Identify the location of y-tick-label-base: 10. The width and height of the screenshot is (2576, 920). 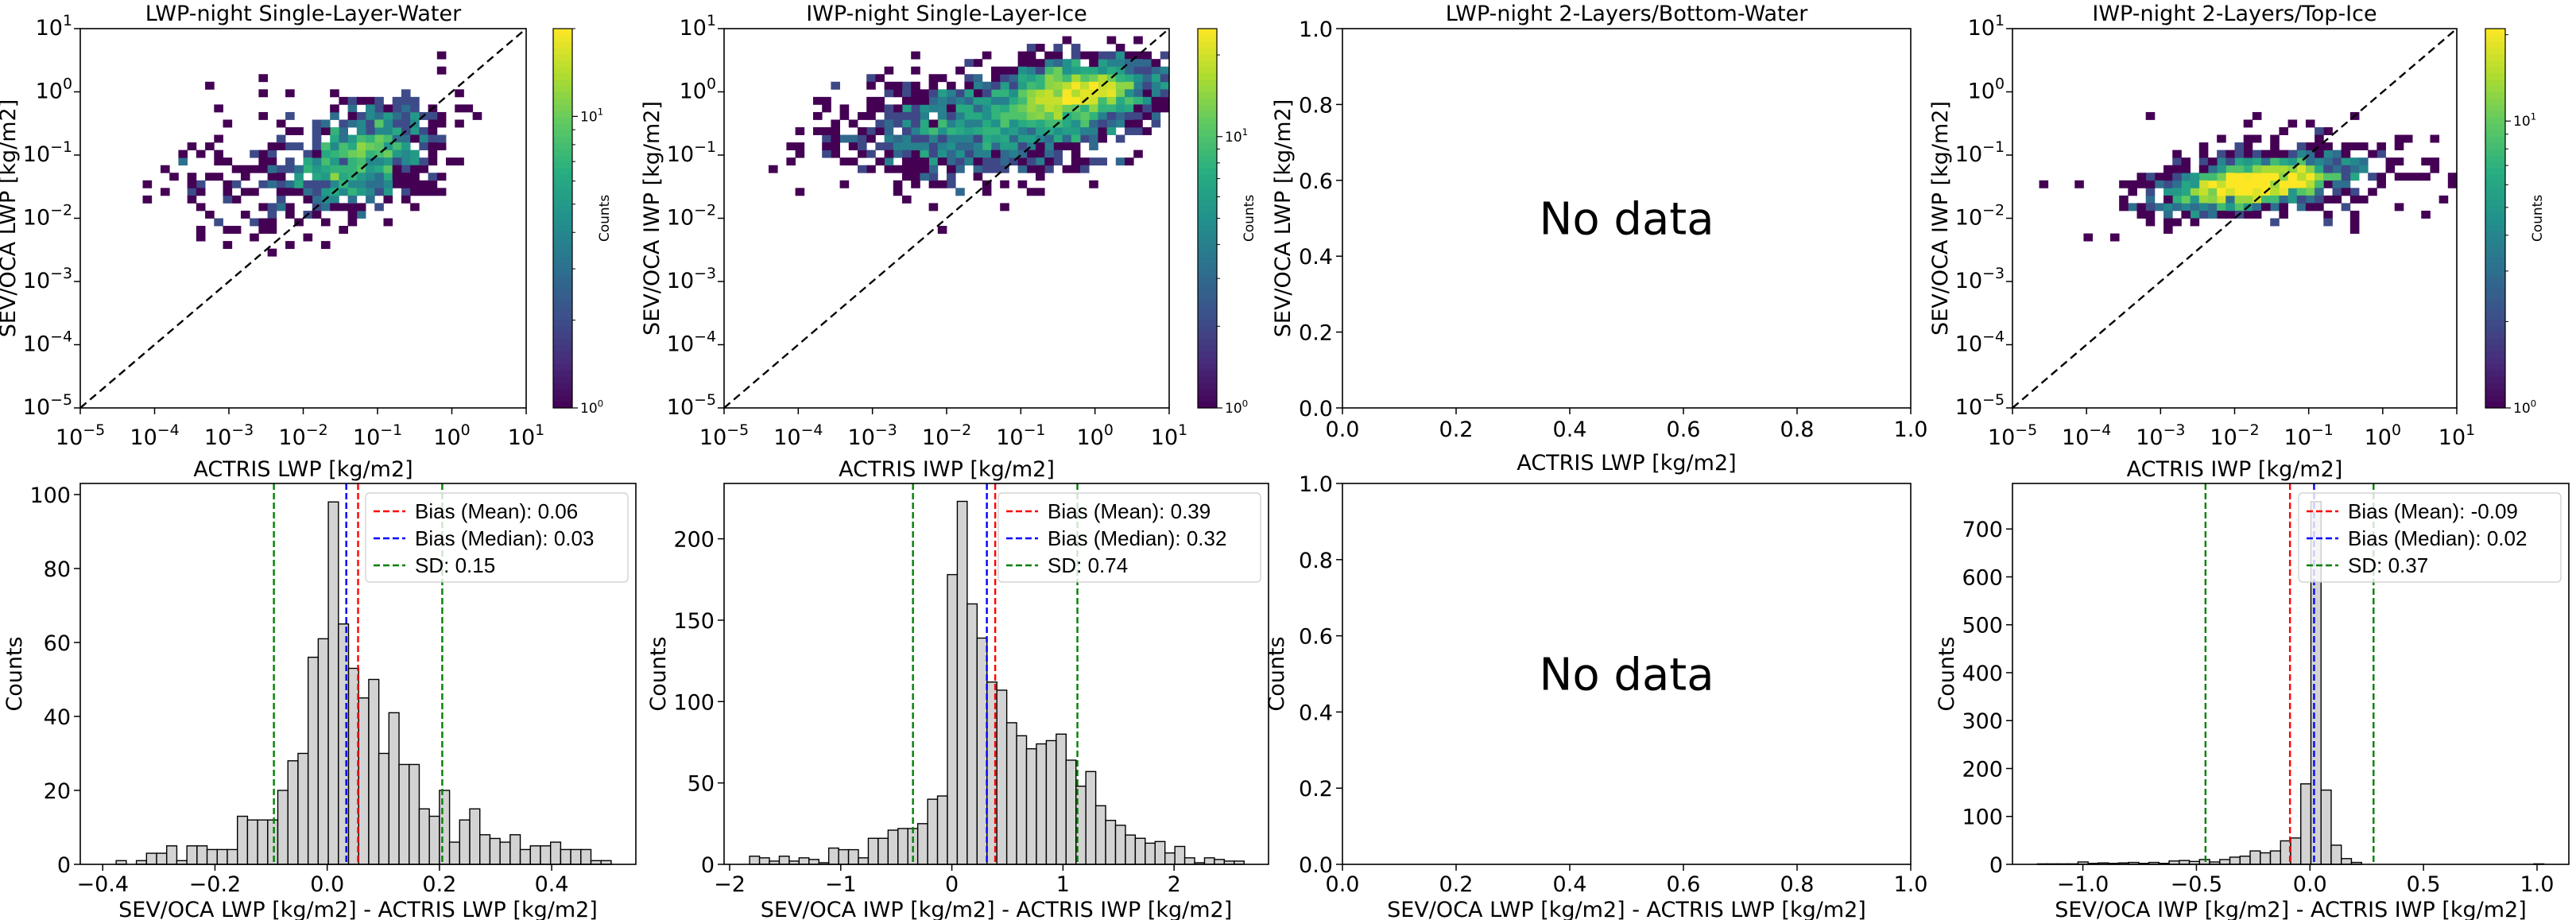
(680, 219).